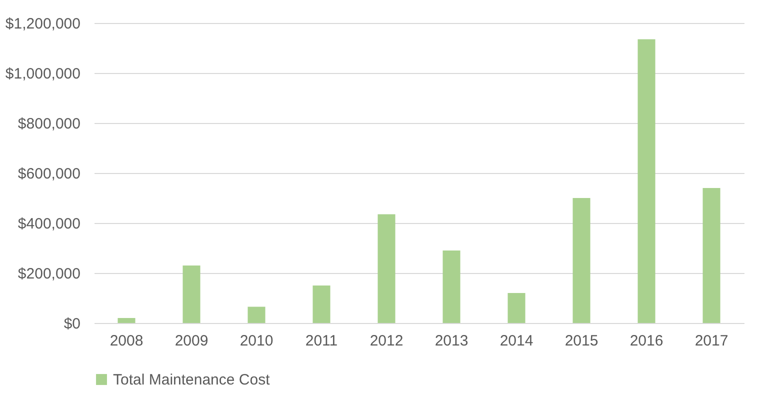  What do you see at coordinates (49, 124) in the screenshot?
I see `y-tick-label: $800,000` at bounding box center [49, 124].